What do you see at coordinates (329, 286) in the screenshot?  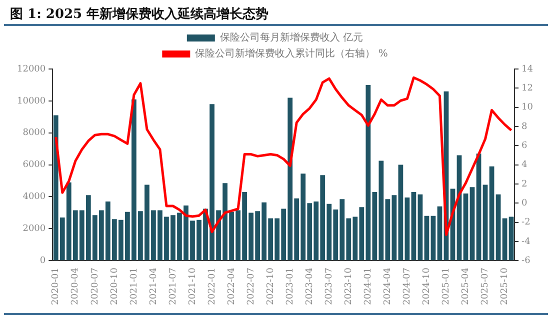 I see `x-tick-label: 2023-07` at bounding box center [329, 286].